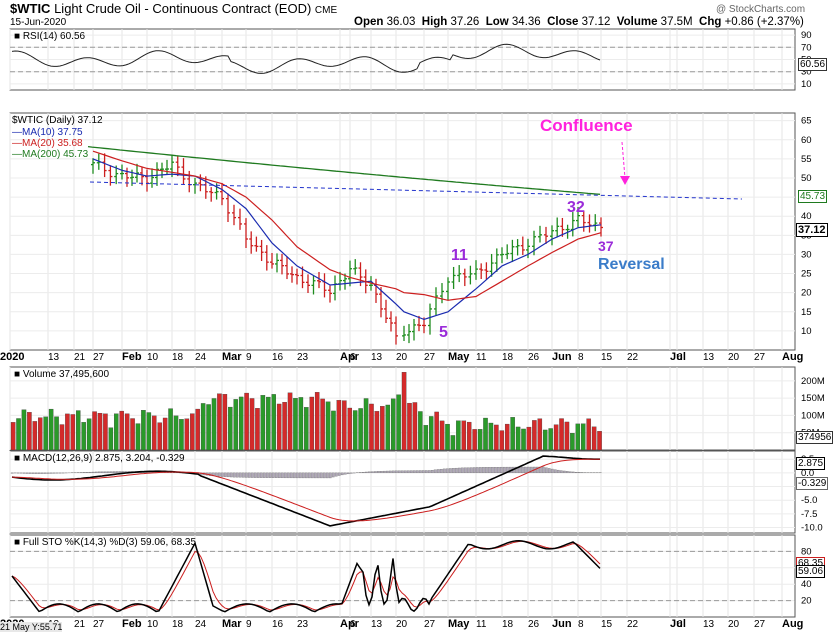  What do you see at coordinates (47, 132) in the screenshot?
I see `ma10-label: —MA(10) 37.75` at bounding box center [47, 132].